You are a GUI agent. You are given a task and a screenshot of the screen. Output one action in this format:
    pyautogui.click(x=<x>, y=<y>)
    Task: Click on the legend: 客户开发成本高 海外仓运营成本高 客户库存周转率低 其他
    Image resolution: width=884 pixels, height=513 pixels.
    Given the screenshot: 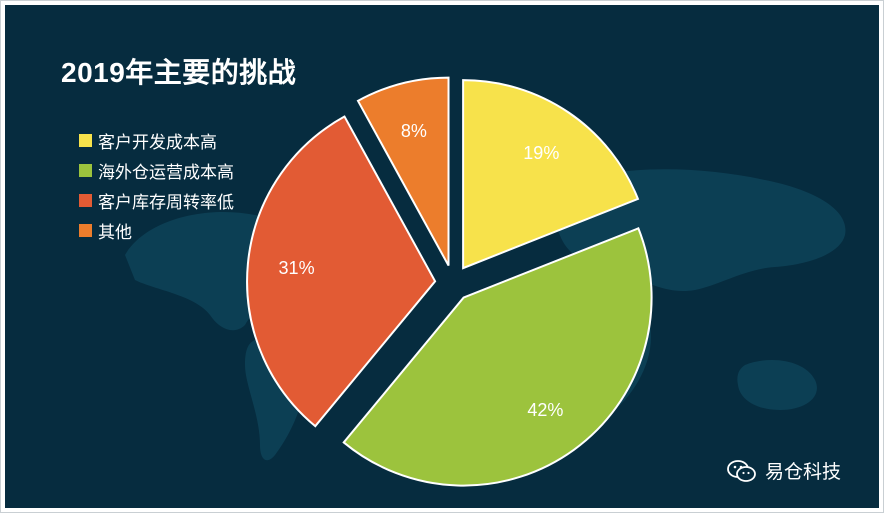 What is the action you would take?
    pyautogui.click(x=156, y=185)
    